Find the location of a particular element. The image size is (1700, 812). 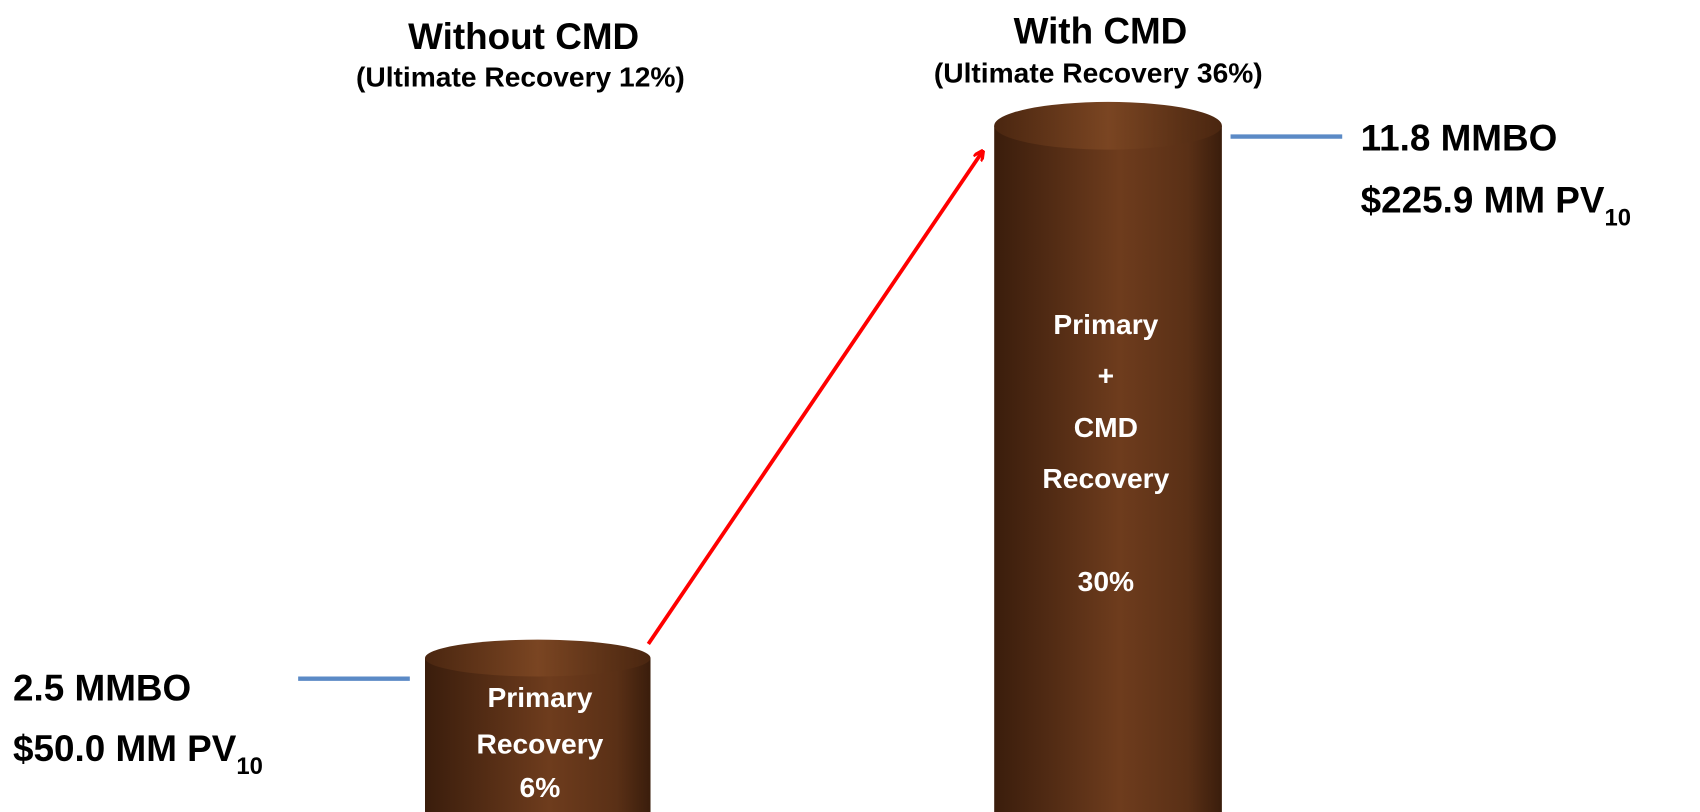

right-volume: 11.8 MMBO is located at coordinates (1459, 138).